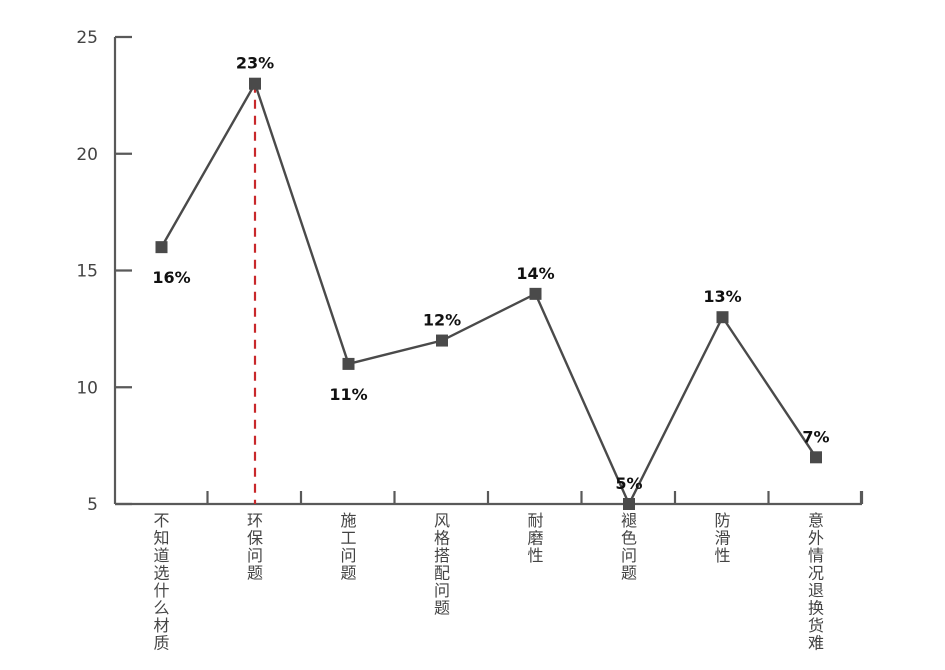  Describe the element at coordinates (629, 547) in the screenshot. I see `x-category-label: 褪色问题` at that location.